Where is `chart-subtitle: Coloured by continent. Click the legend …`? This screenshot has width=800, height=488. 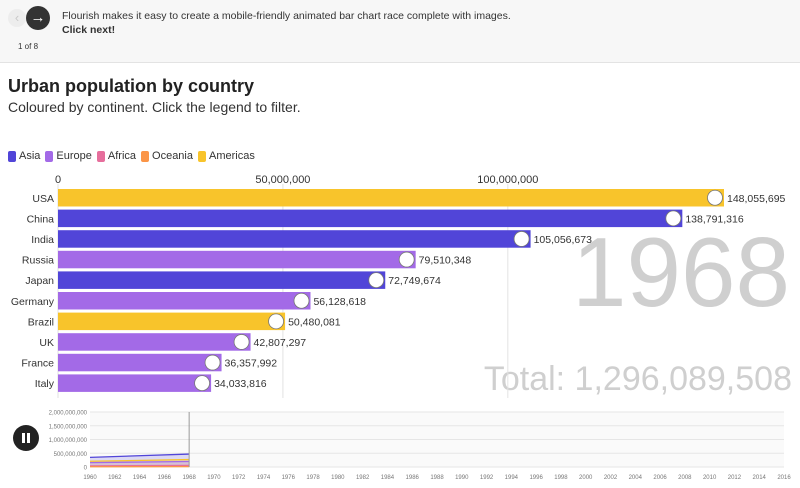 chart-subtitle: Coloured by continent. Click the legend … is located at coordinates (154, 107).